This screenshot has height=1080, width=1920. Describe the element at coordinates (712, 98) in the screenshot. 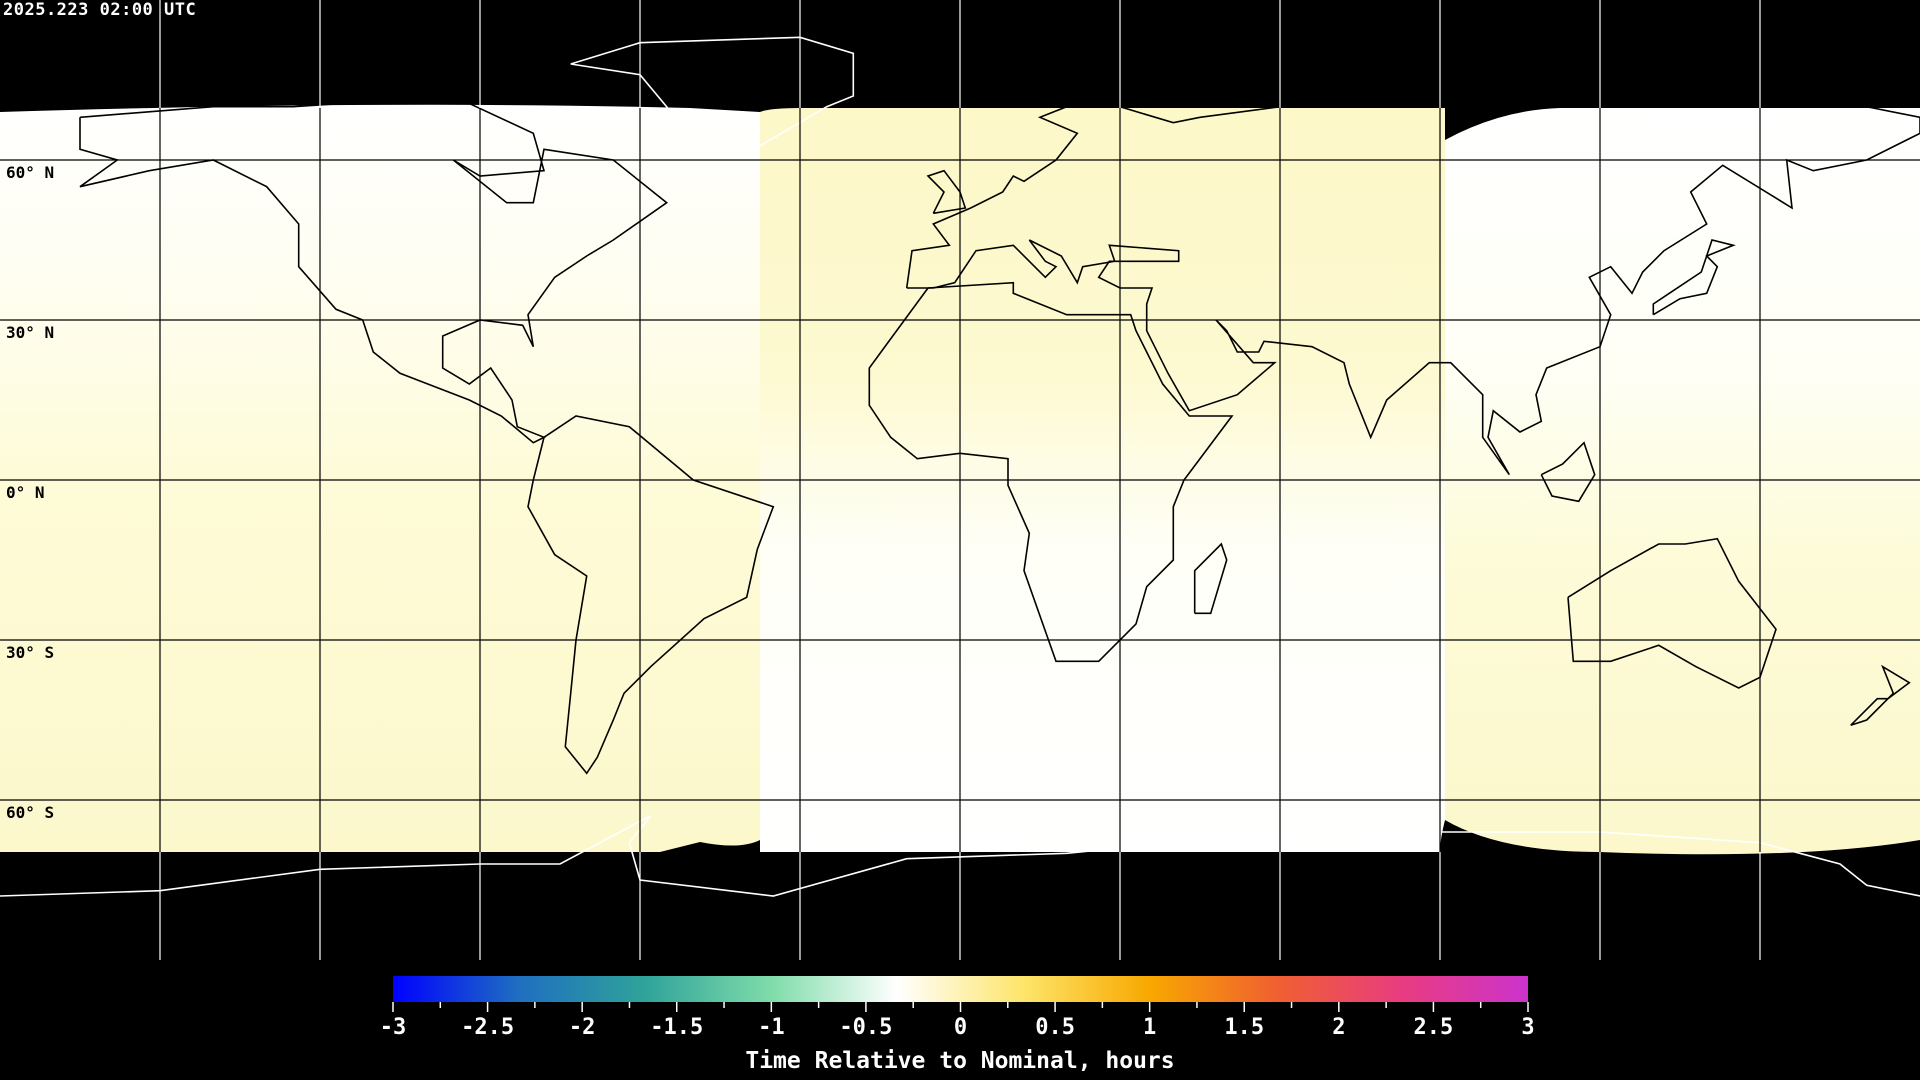

I see `coastline-greenland` at that location.